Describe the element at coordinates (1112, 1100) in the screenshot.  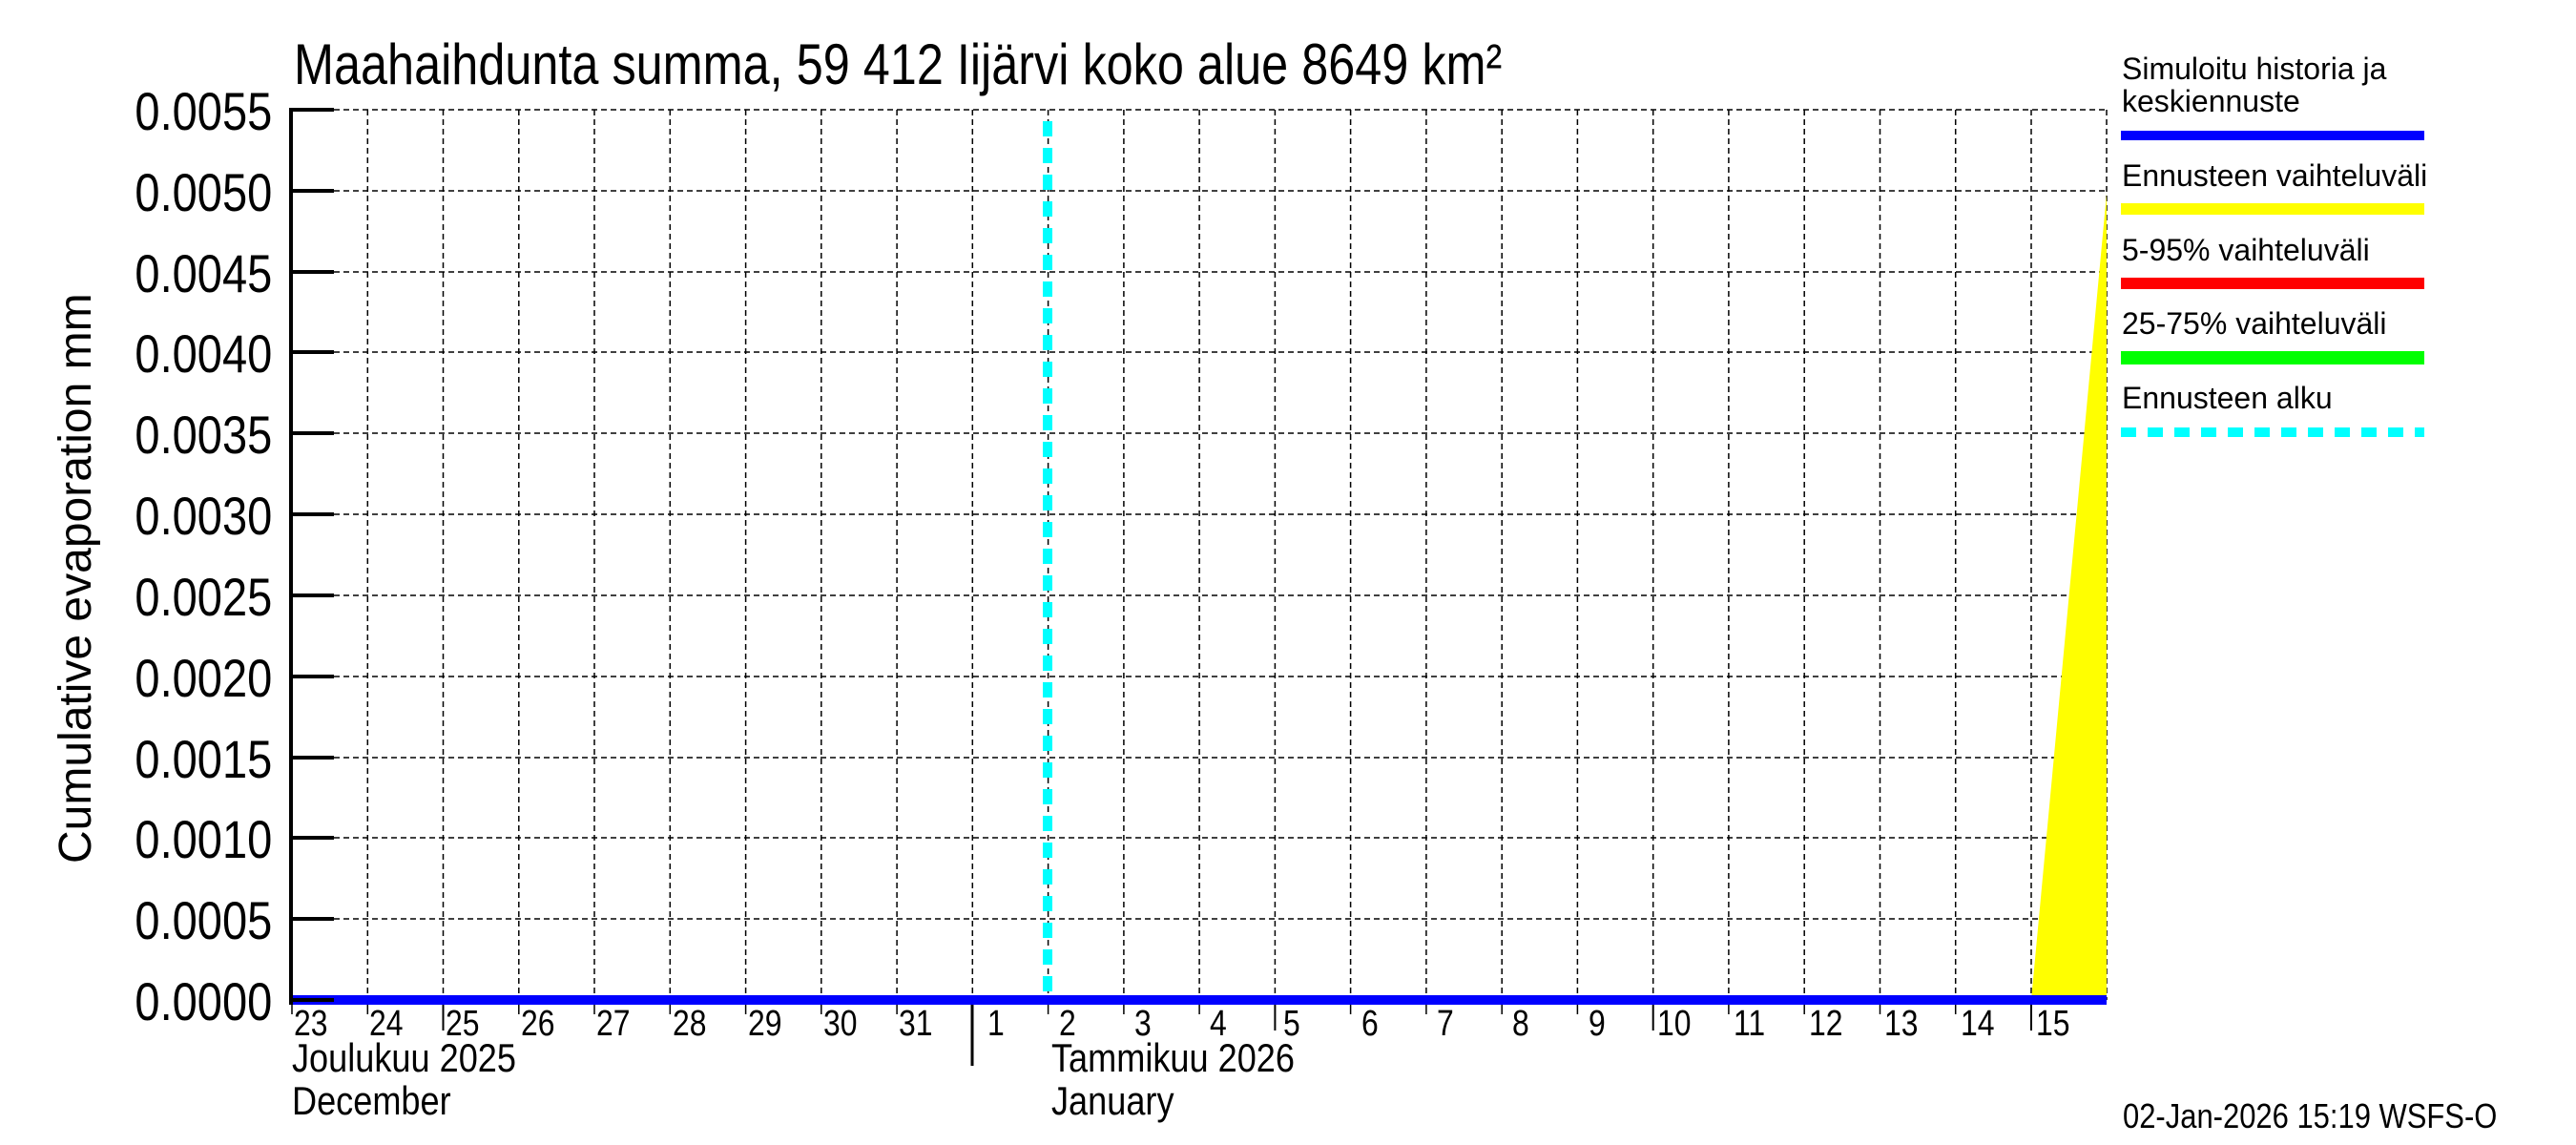
I see `month-label-january-en: January` at that location.